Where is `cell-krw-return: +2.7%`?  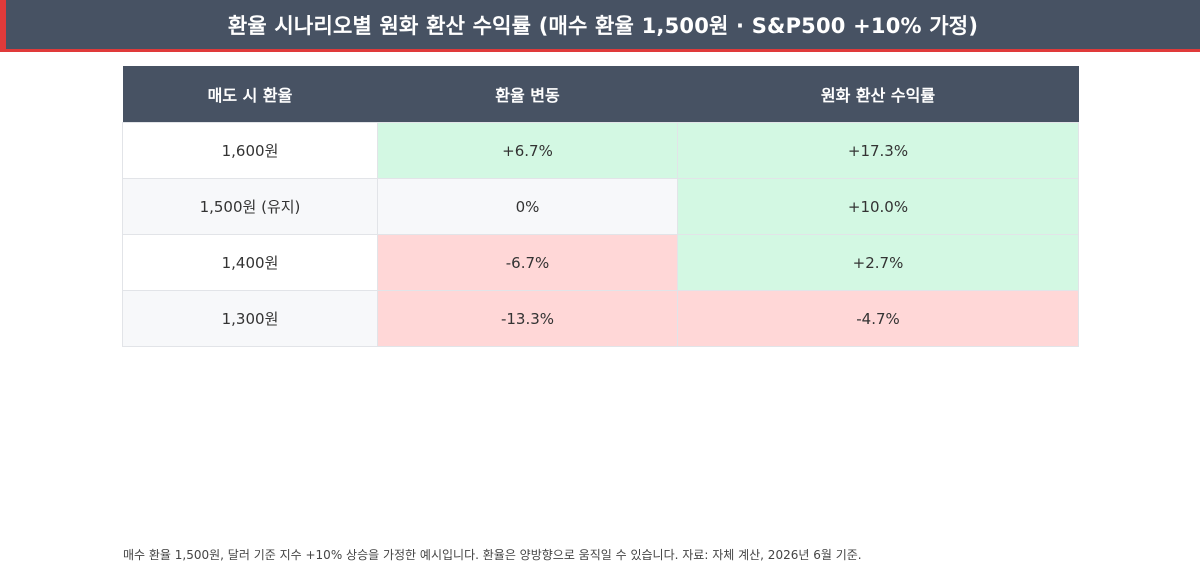
cell-krw-return: +2.7% is located at coordinates (878, 262).